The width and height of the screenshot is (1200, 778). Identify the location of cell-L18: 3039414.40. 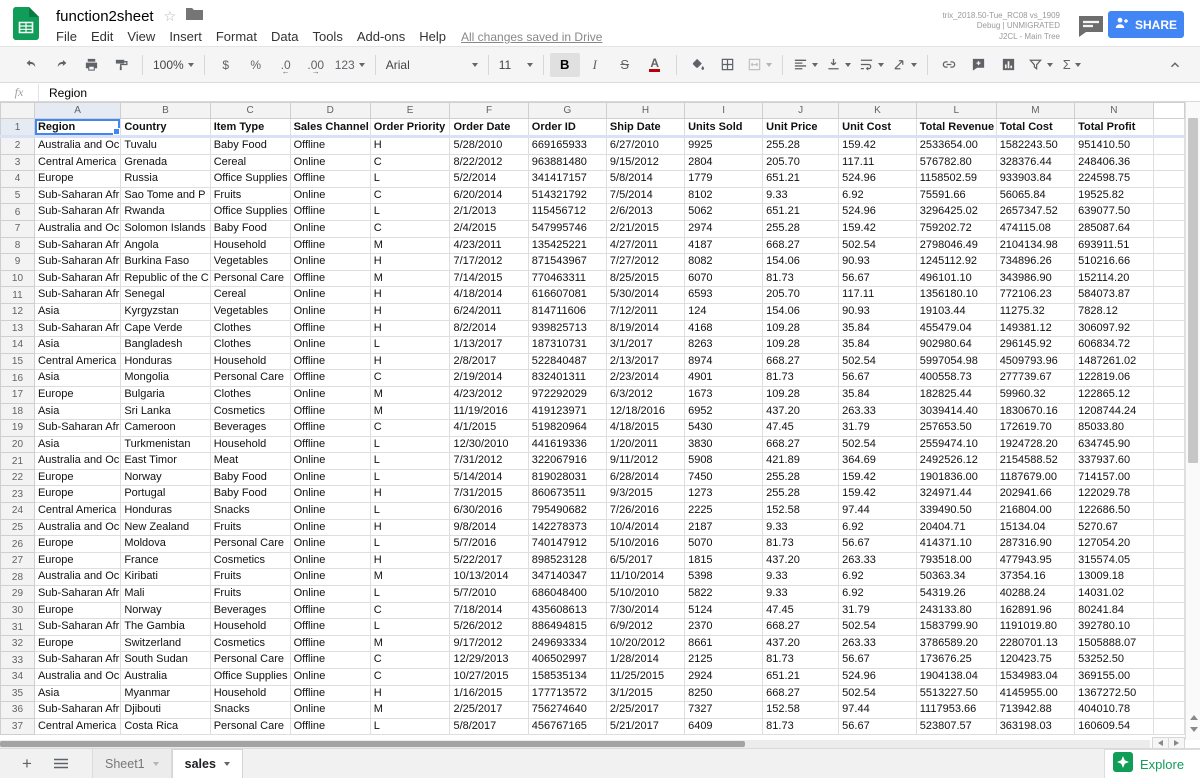
(956, 411).